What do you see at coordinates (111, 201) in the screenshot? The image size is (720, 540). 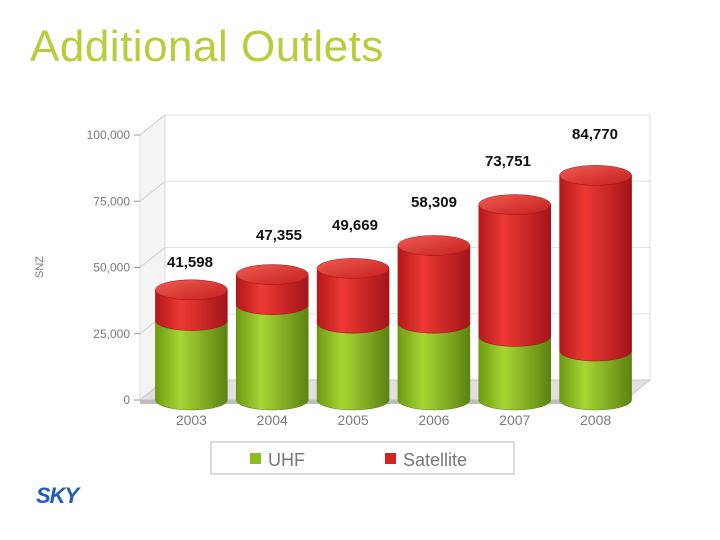 I see `y-tick-label: 75,000` at bounding box center [111, 201].